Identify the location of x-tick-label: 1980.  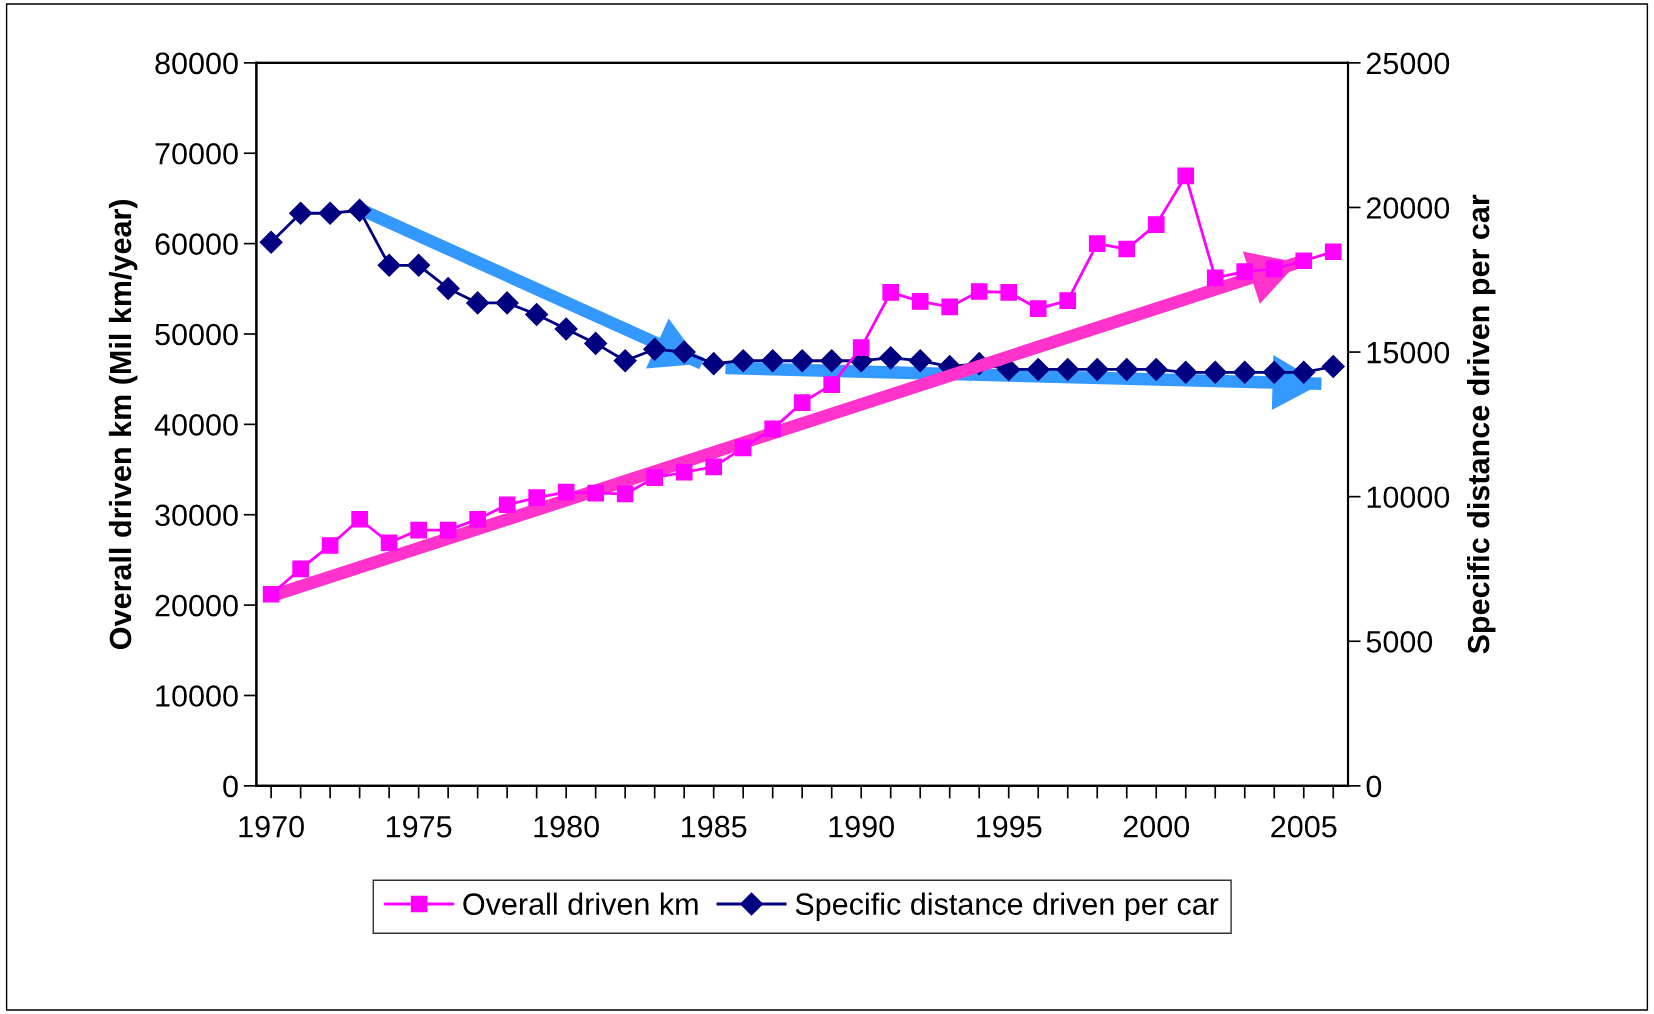
(566, 826).